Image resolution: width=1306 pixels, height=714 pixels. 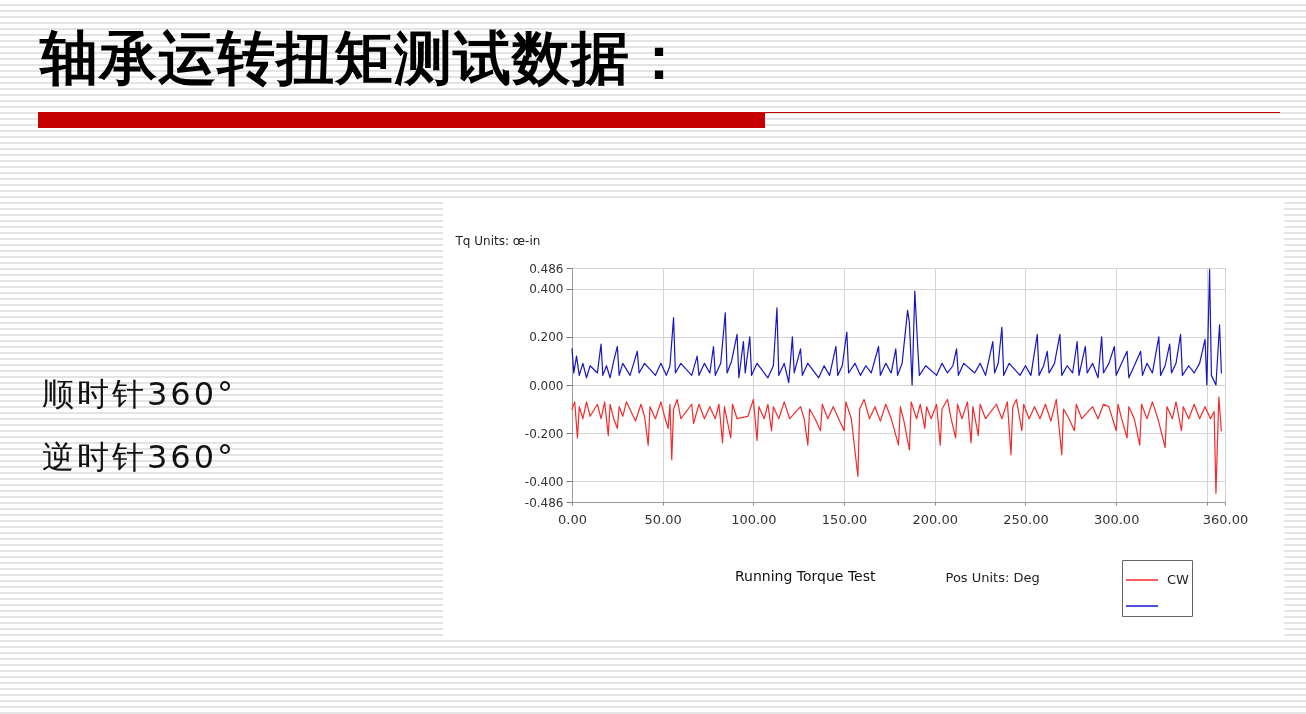 What do you see at coordinates (572, 519) in the screenshot?
I see `x-tick-label: 0.00` at bounding box center [572, 519].